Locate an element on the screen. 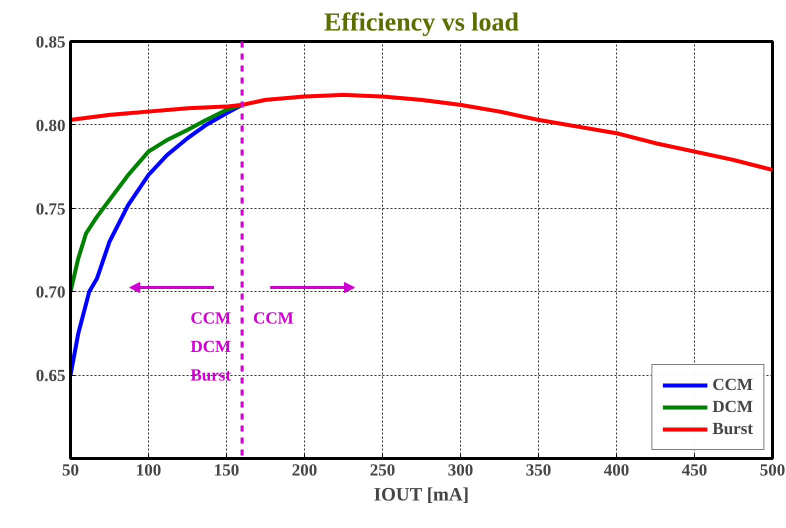 The height and width of the screenshot is (528, 786). x-tick-label: 450 is located at coordinates (695, 470).